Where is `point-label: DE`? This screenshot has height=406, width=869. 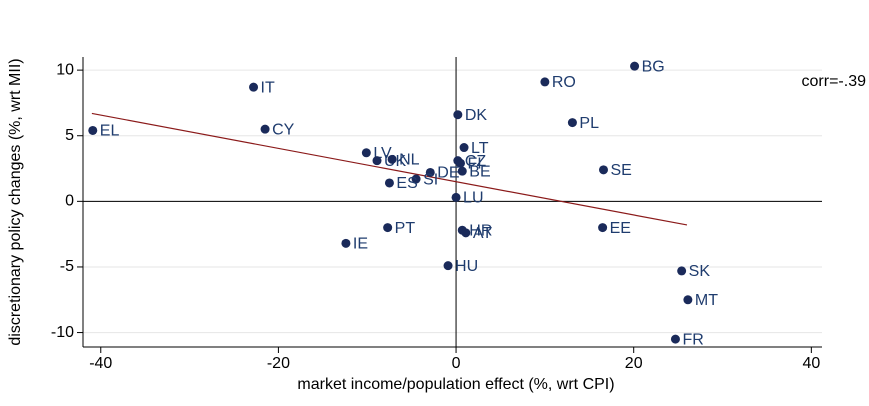 point-label: DE is located at coordinates (448, 173).